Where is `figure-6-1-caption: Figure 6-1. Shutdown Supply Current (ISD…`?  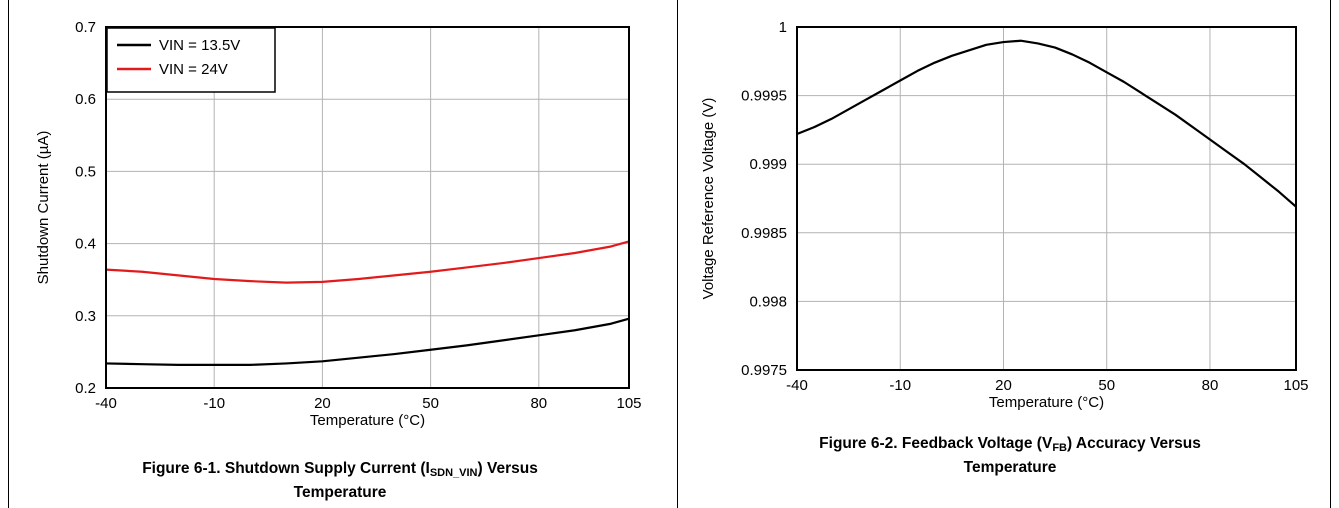
figure-6-1-caption: Figure 6-1. Shutdown Supply Current (ISD… is located at coordinates (340, 480).